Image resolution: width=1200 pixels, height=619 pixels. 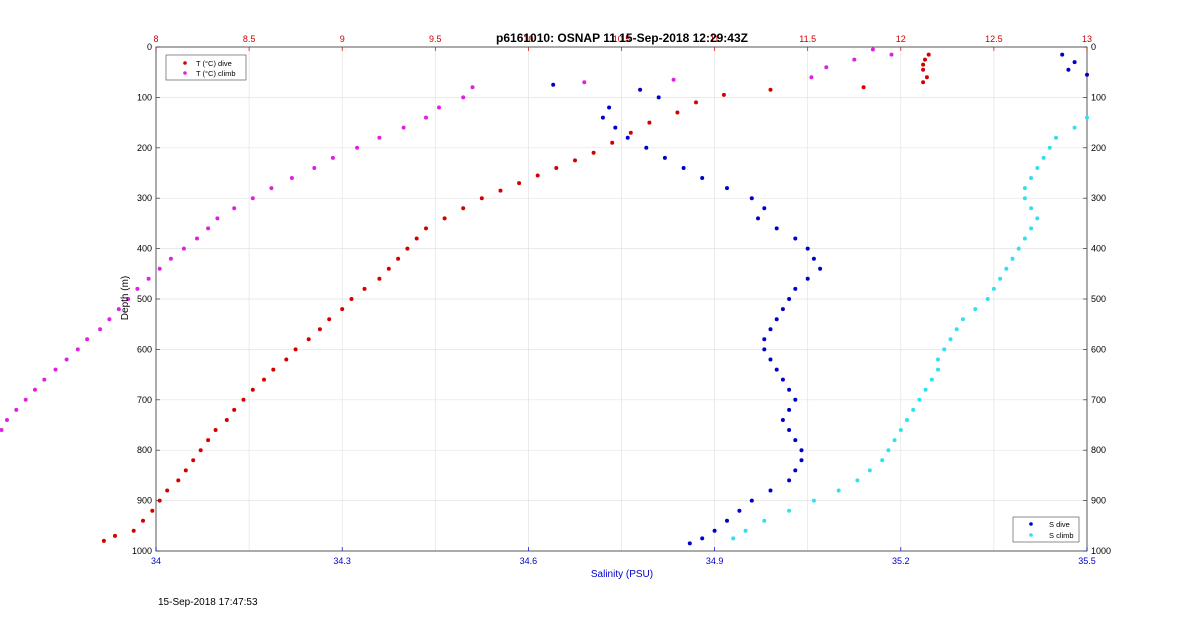 I want to click on top-x-tick-label: 9, so click(x=342, y=39).